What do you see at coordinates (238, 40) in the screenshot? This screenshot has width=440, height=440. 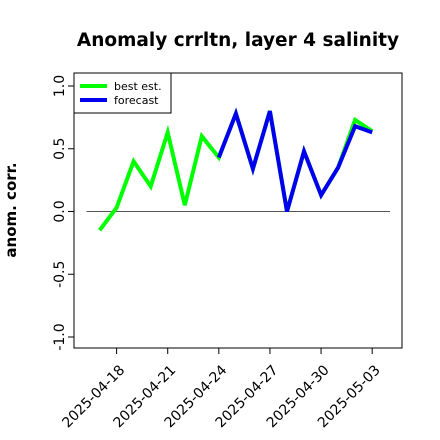 I see `chart-title: Anomaly crrltn, layer 4 salinity` at bounding box center [238, 40].